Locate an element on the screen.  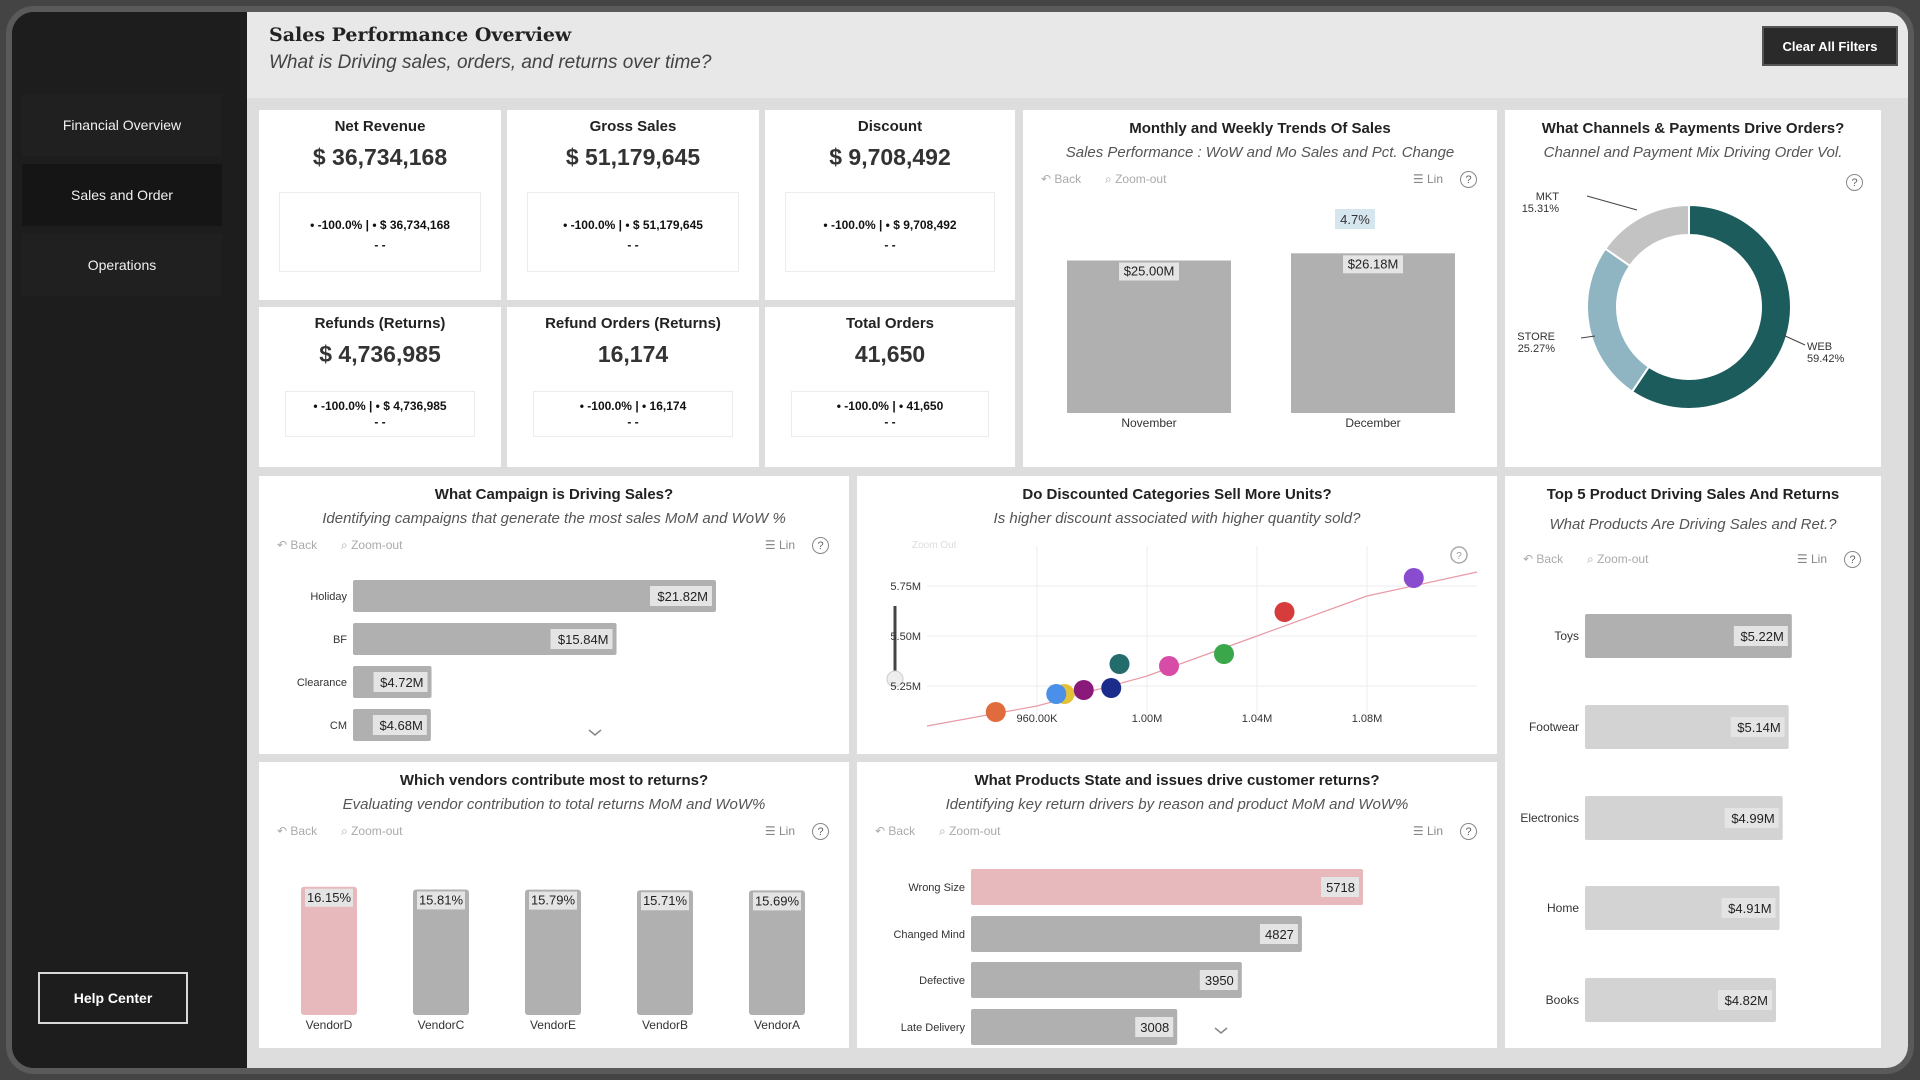
zoom-slider-handle is located at coordinates (895, 679).